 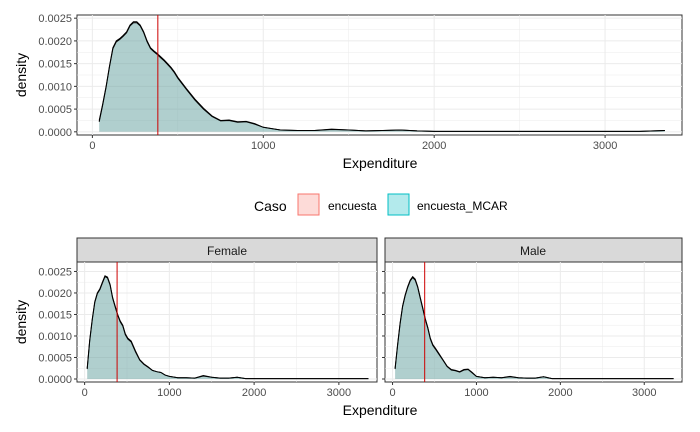 What do you see at coordinates (381, 204) in the screenshot?
I see `legend: Caso encuesta encuesta_MCAR` at bounding box center [381, 204].